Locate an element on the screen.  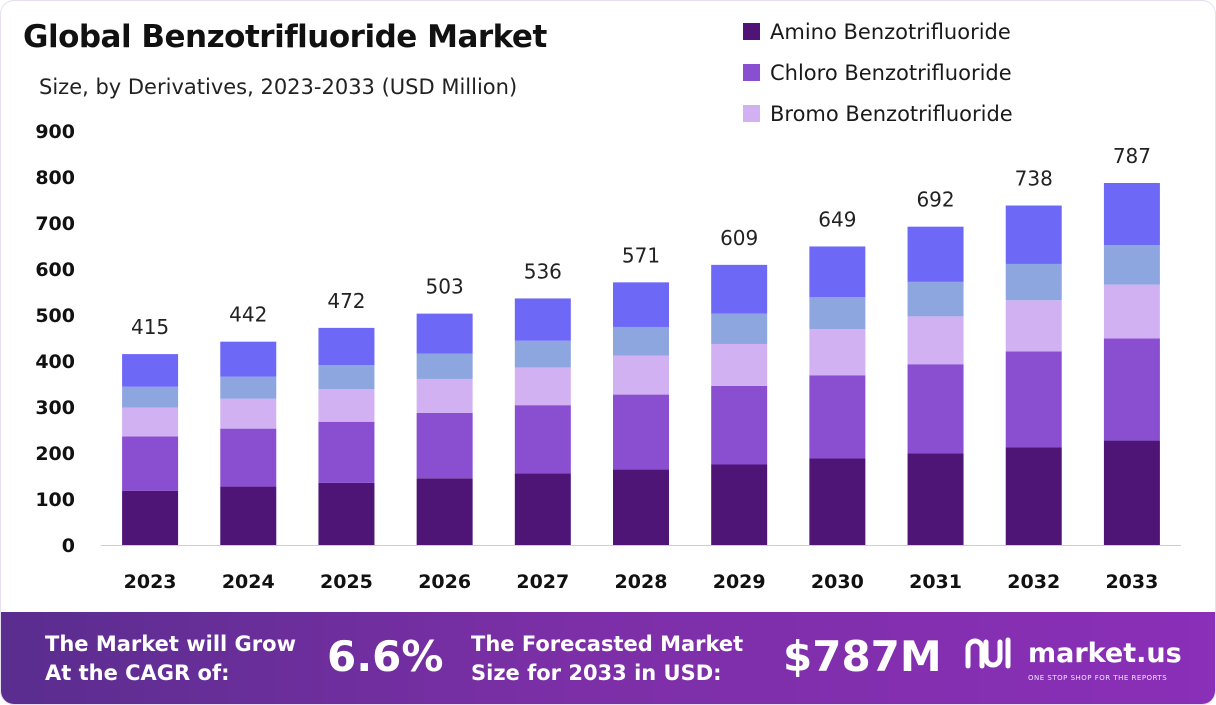
x-tick-label: 2025 is located at coordinates (346, 582).